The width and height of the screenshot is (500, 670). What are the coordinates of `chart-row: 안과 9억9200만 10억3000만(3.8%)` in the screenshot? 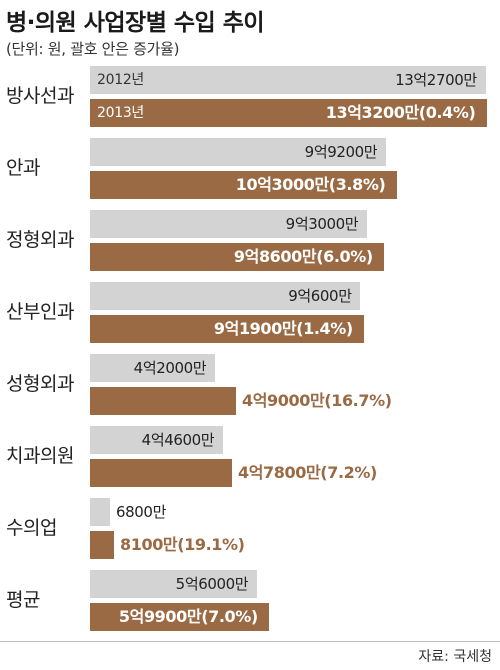 It's located at (250, 174).